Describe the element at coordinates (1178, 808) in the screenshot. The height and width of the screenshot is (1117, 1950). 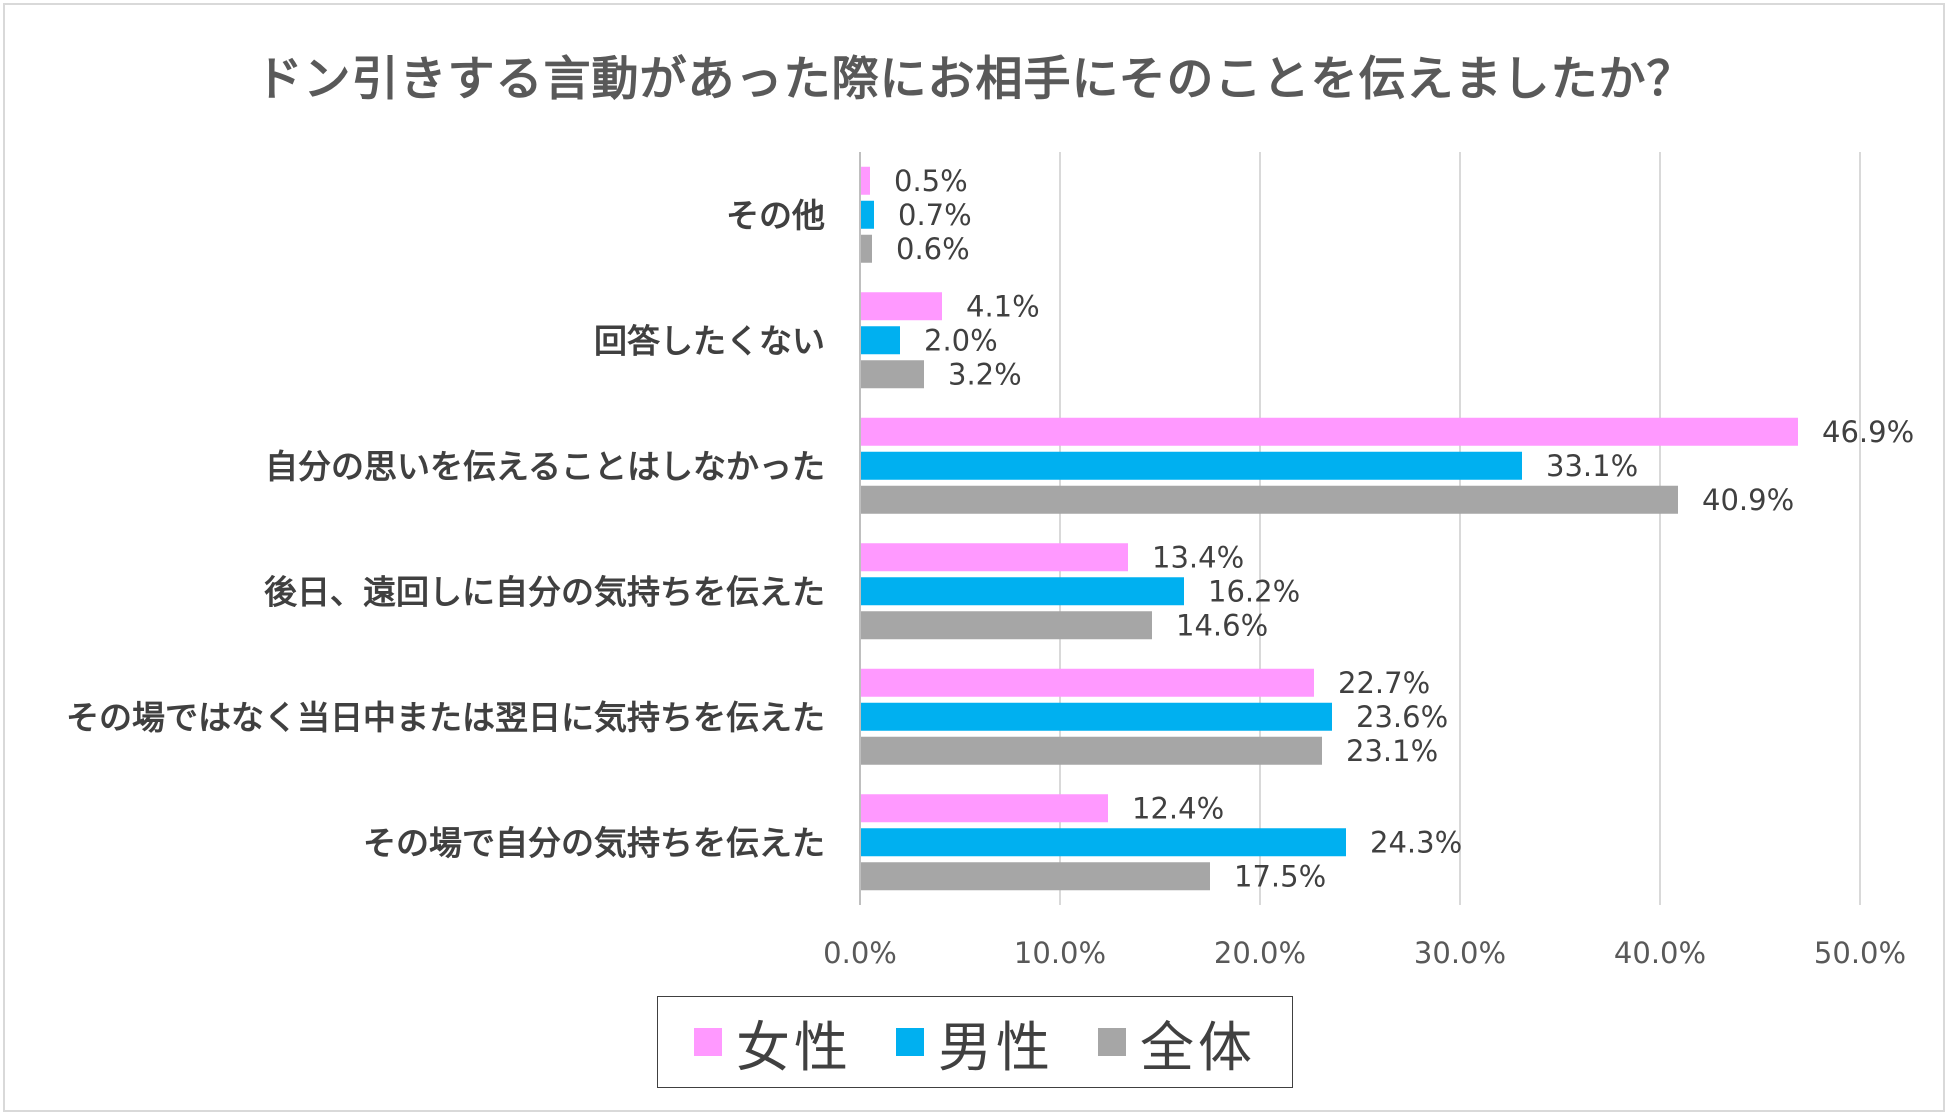
I see `data-label: 12.4%` at that location.